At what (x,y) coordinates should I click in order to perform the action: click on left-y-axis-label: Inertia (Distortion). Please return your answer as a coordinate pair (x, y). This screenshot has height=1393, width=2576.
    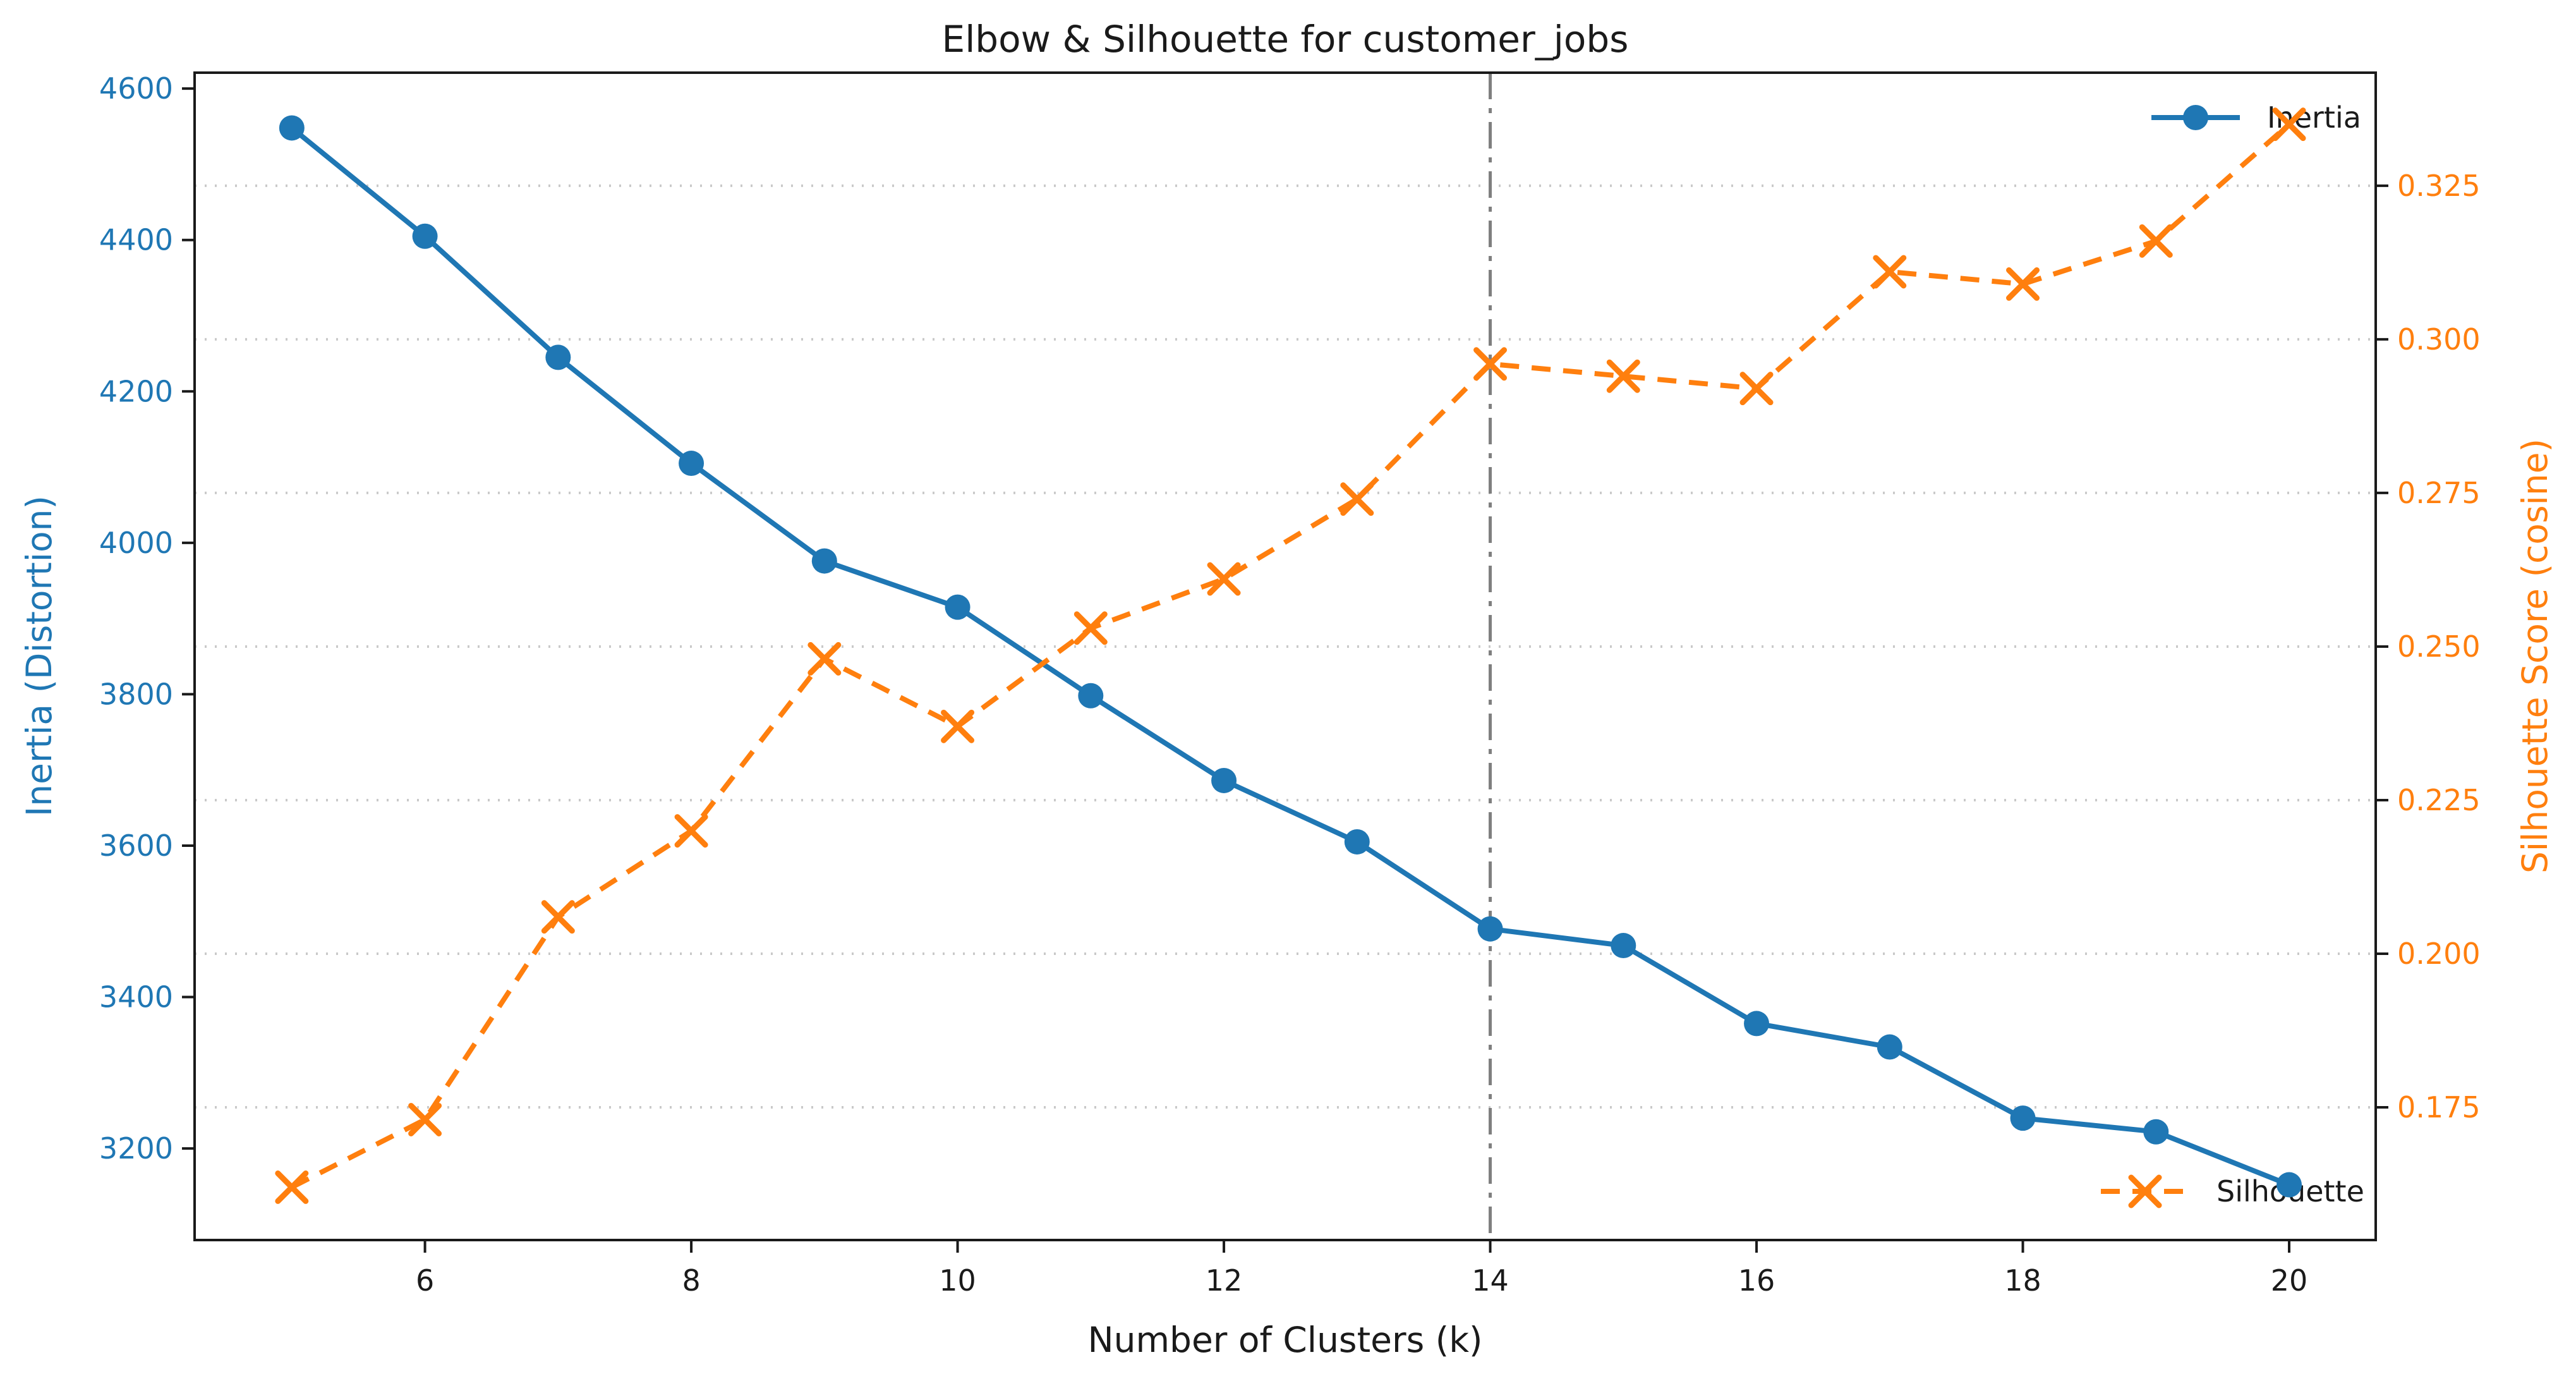
    Looking at the image, I should click on (39, 656).